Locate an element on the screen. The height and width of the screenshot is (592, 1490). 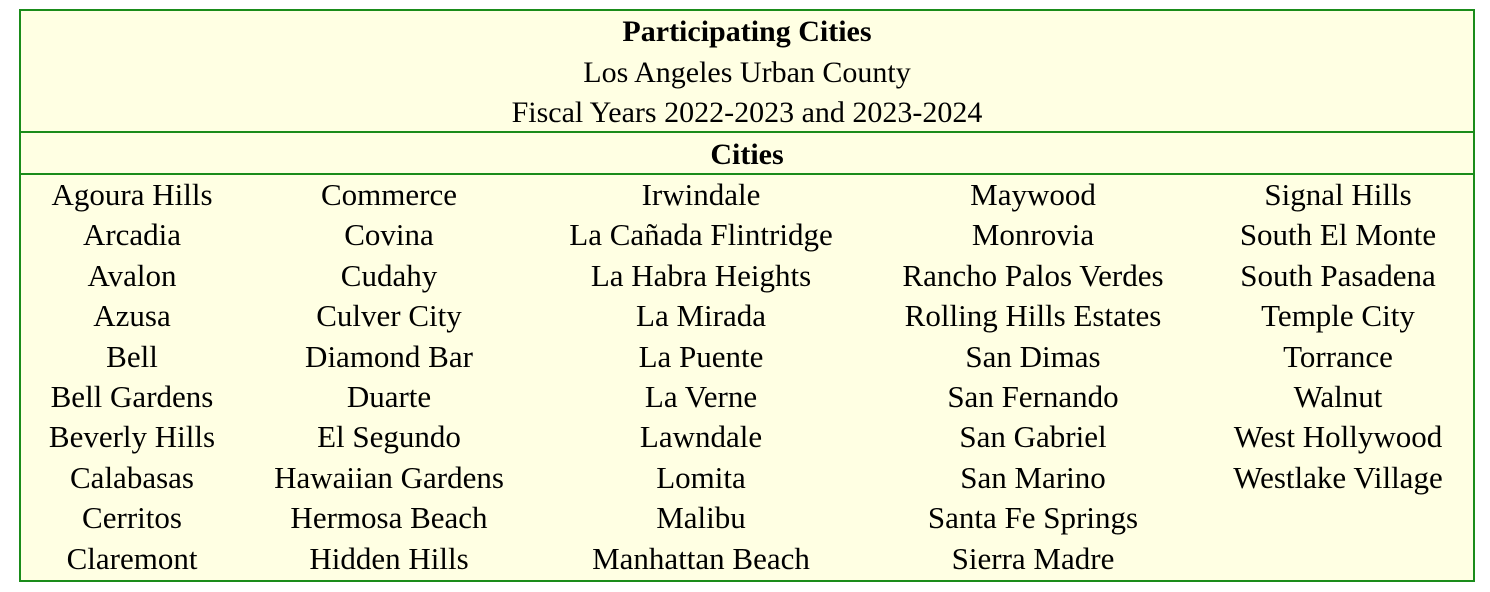
city-name: Claremont is located at coordinates (132, 558).